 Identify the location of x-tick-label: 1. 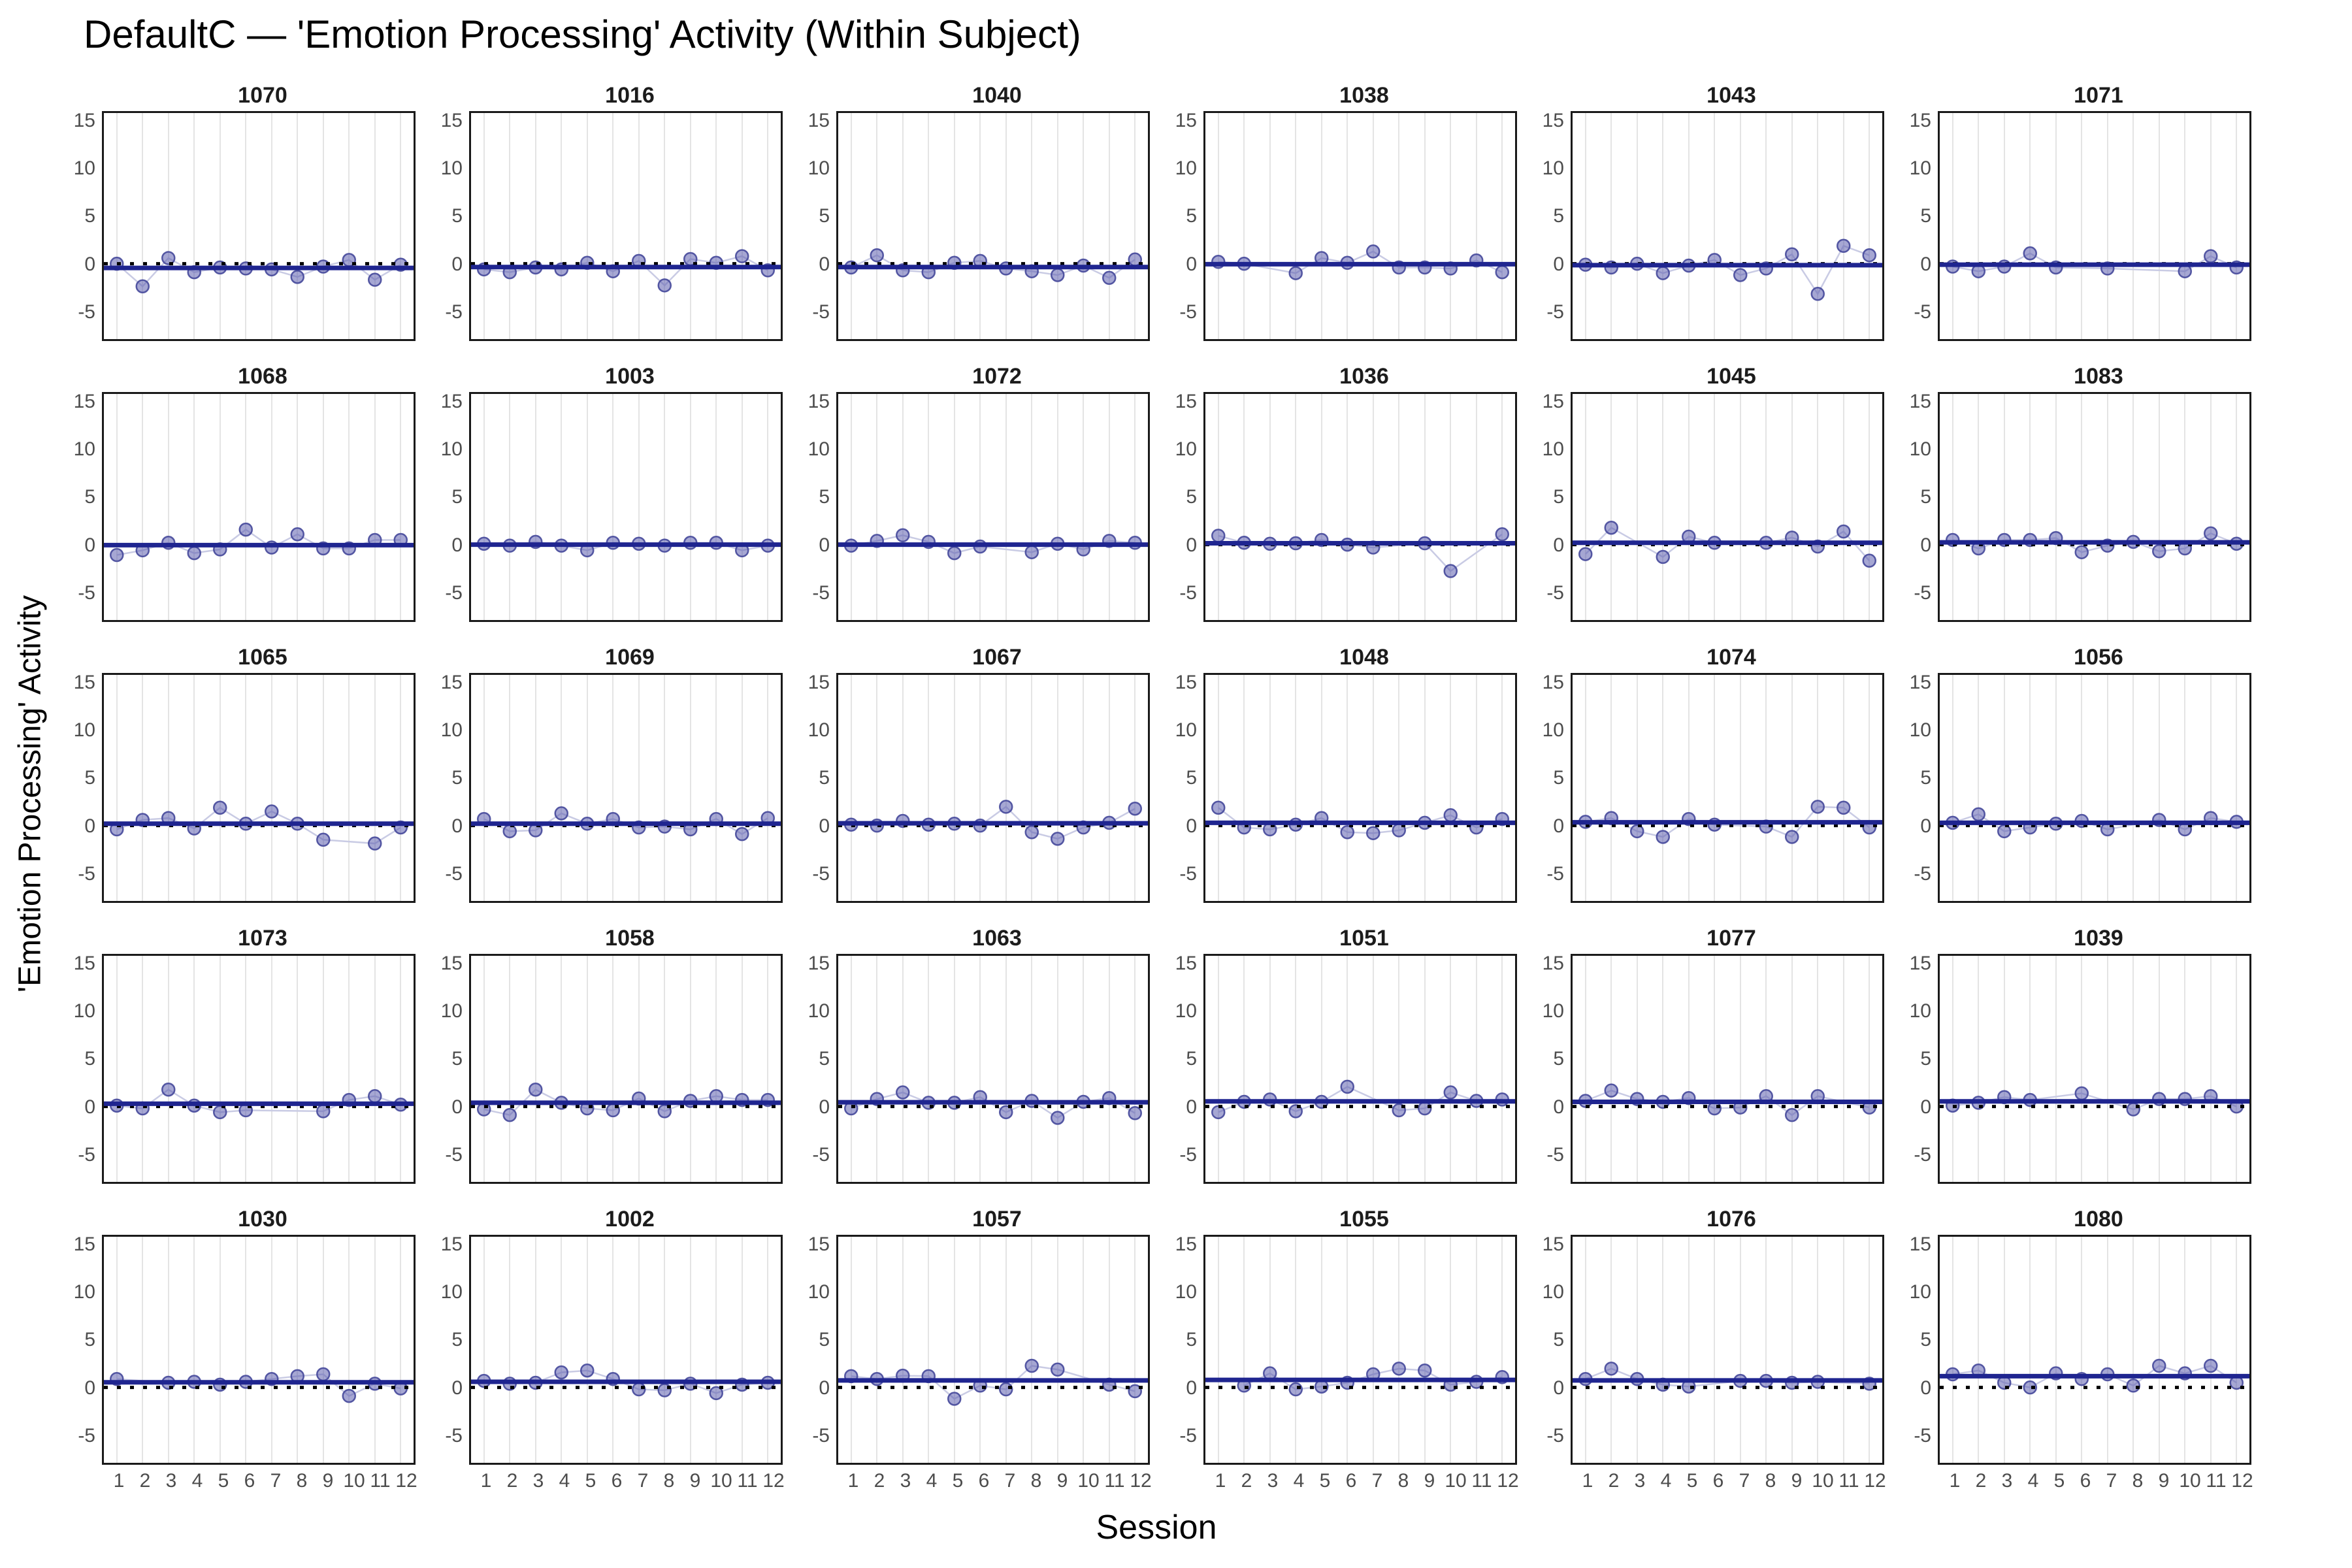
(1955, 1481).